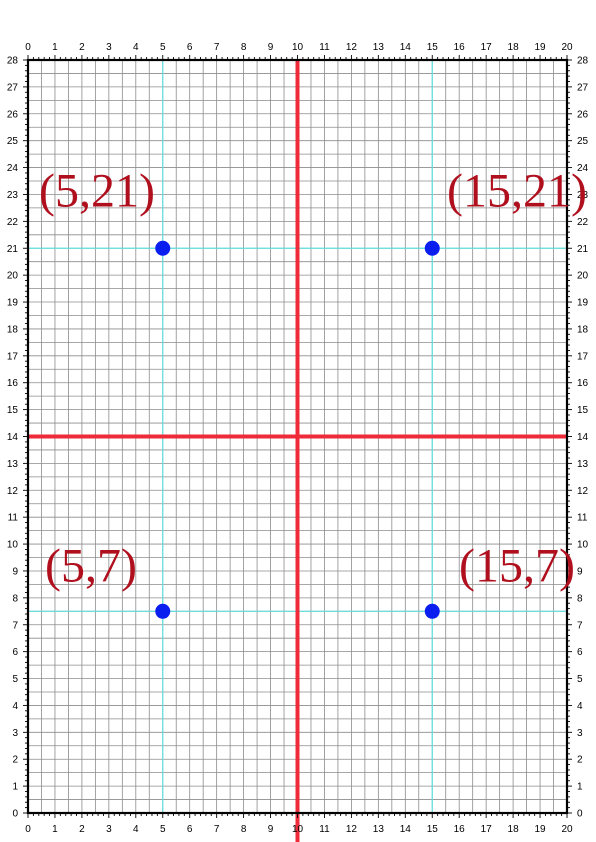 This screenshot has height=842, width=596. I want to click on y-tick-label-right: 11, so click(582, 518).